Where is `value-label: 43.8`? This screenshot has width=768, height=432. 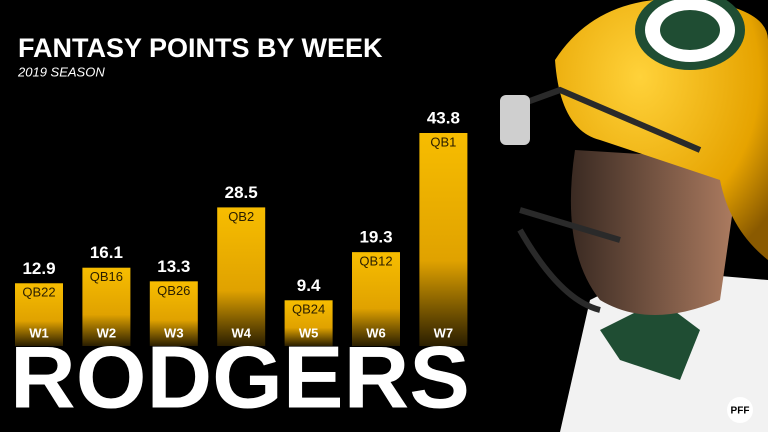
value-label: 43.8 is located at coordinates (443, 117).